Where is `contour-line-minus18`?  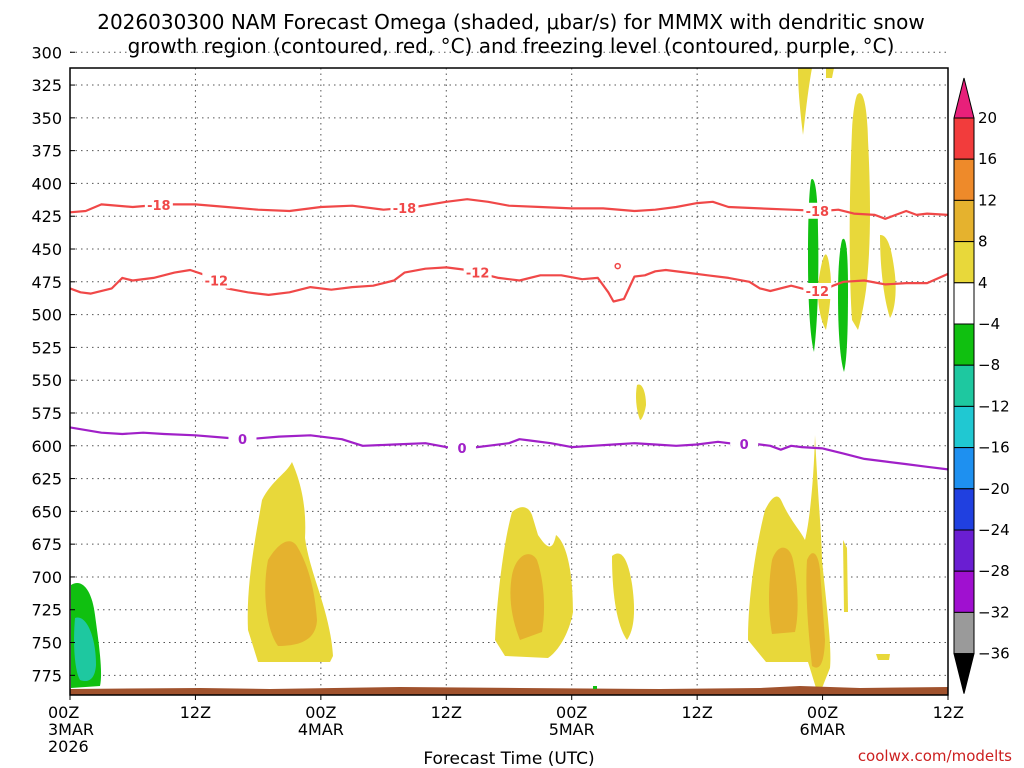
contour-line-minus18 is located at coordinates (509, 209).